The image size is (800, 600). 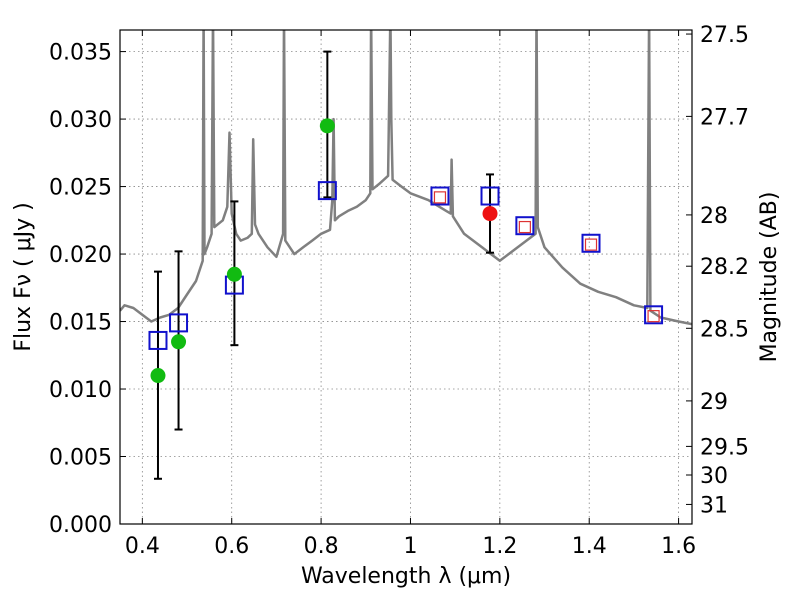 I want to click on right-tick-label: 29.5, so click(x=724, y=447).